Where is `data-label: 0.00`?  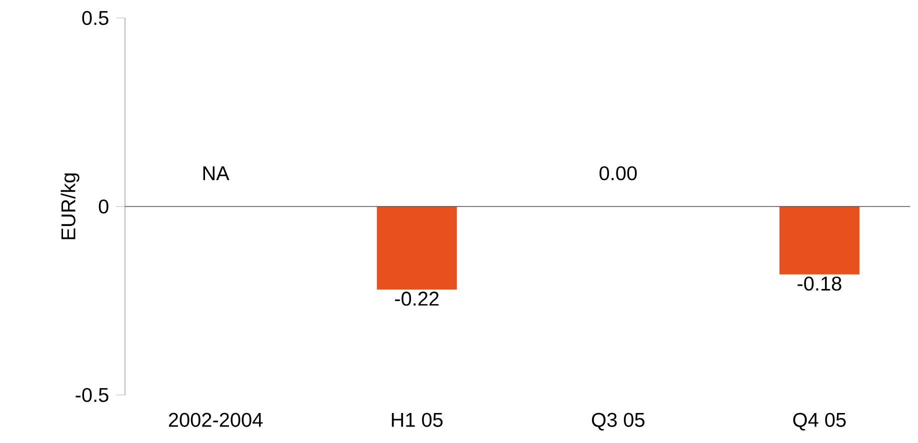 data-label: 0.00 is located at coordinates (618, 173).